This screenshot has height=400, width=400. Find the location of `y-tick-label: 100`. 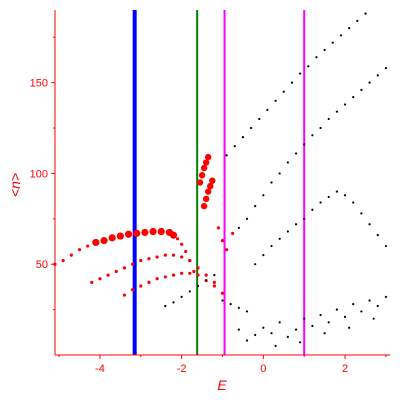

y-tick-label: 100 is located at coordinates (39, 174).